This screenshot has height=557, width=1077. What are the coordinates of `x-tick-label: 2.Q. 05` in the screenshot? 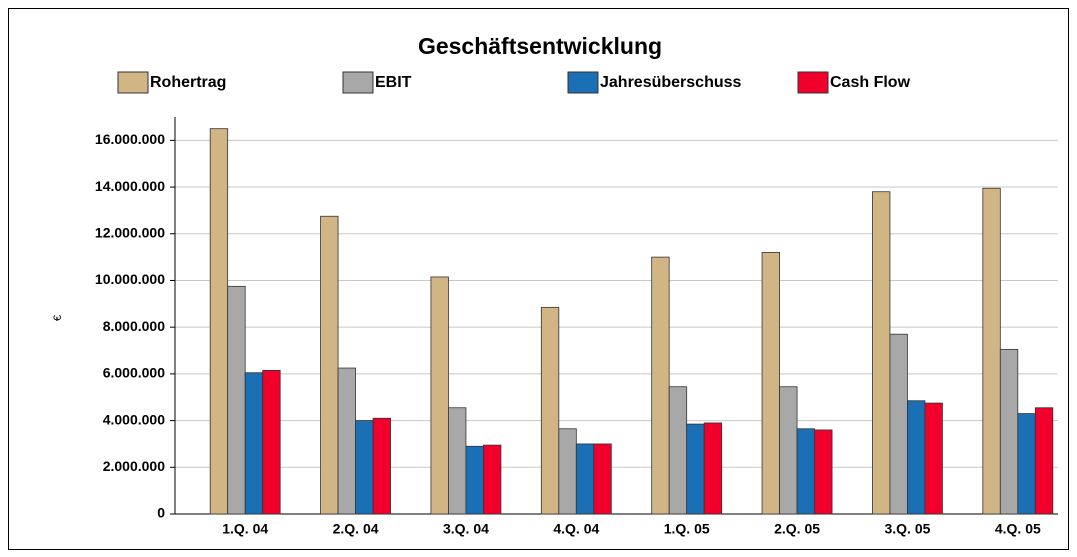 It's located at (797, 529).